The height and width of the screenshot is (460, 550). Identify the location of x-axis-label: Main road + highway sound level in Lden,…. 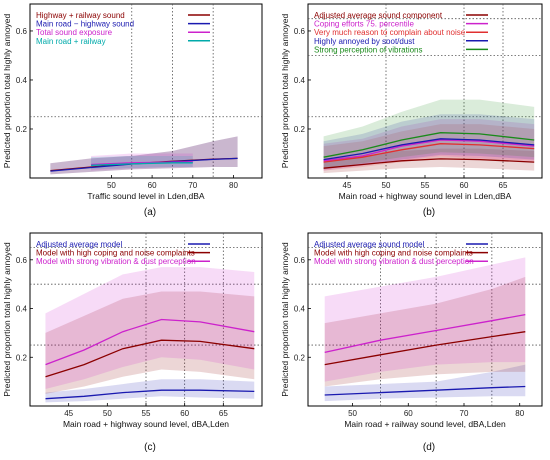
(425, 196).